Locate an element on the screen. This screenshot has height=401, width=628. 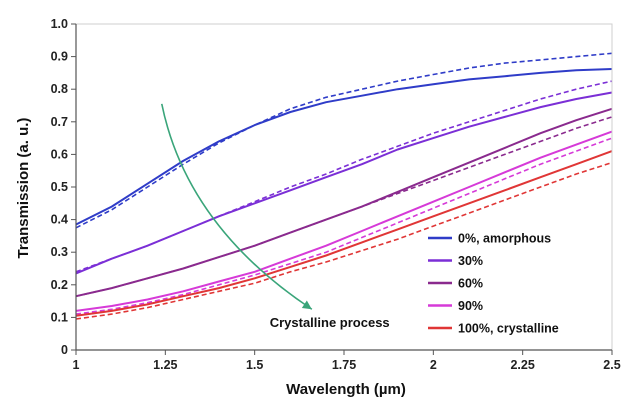
legend-label-2: 60% is located at coordinates (470, 284).